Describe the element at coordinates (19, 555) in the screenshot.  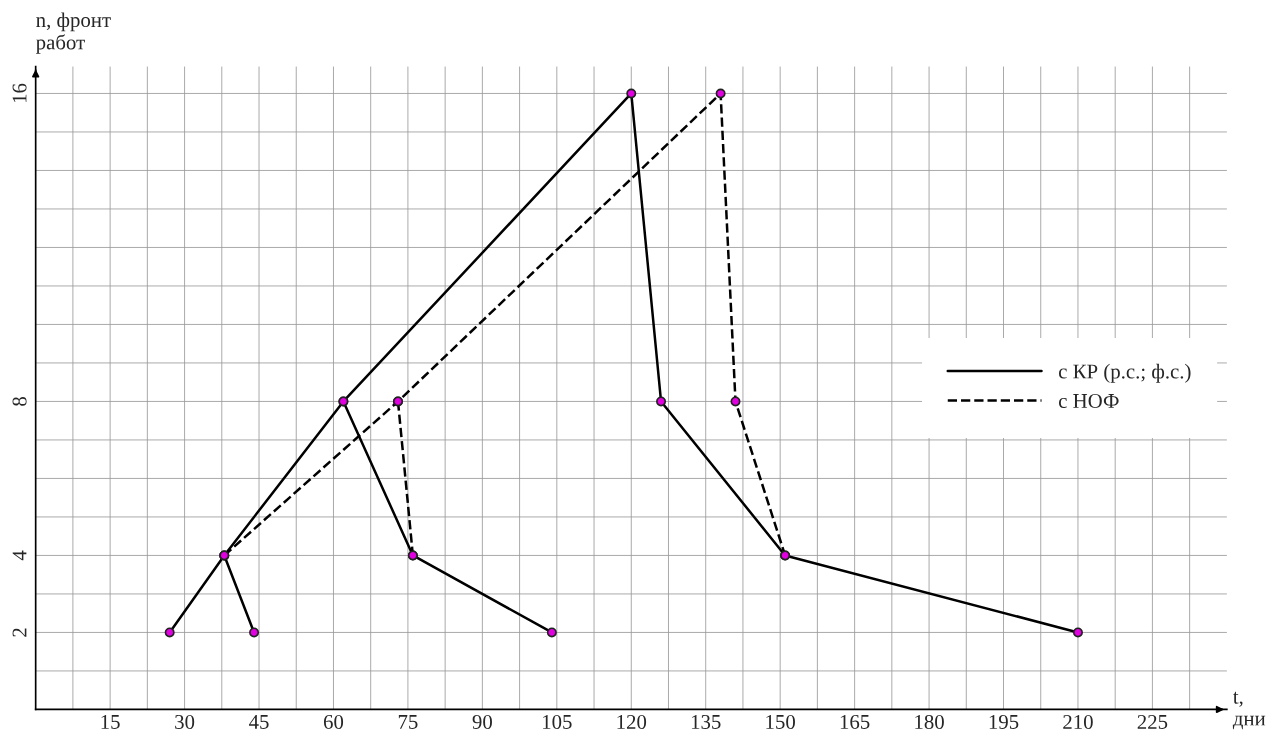
I see `y-tick-label: 4` at that location.